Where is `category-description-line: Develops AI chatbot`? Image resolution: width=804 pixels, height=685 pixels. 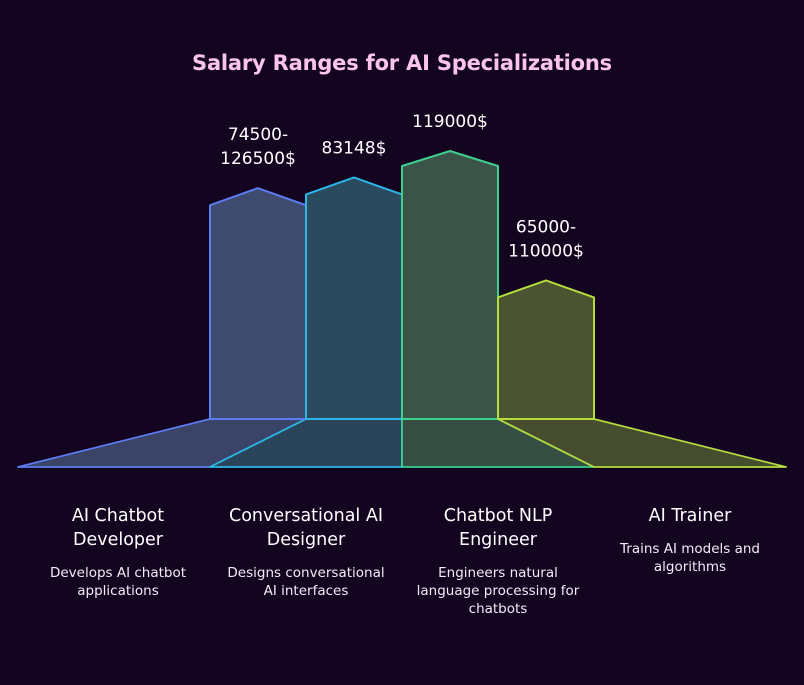 category-description-line: Develops AI chatbot is located at coordinates (118, 573).